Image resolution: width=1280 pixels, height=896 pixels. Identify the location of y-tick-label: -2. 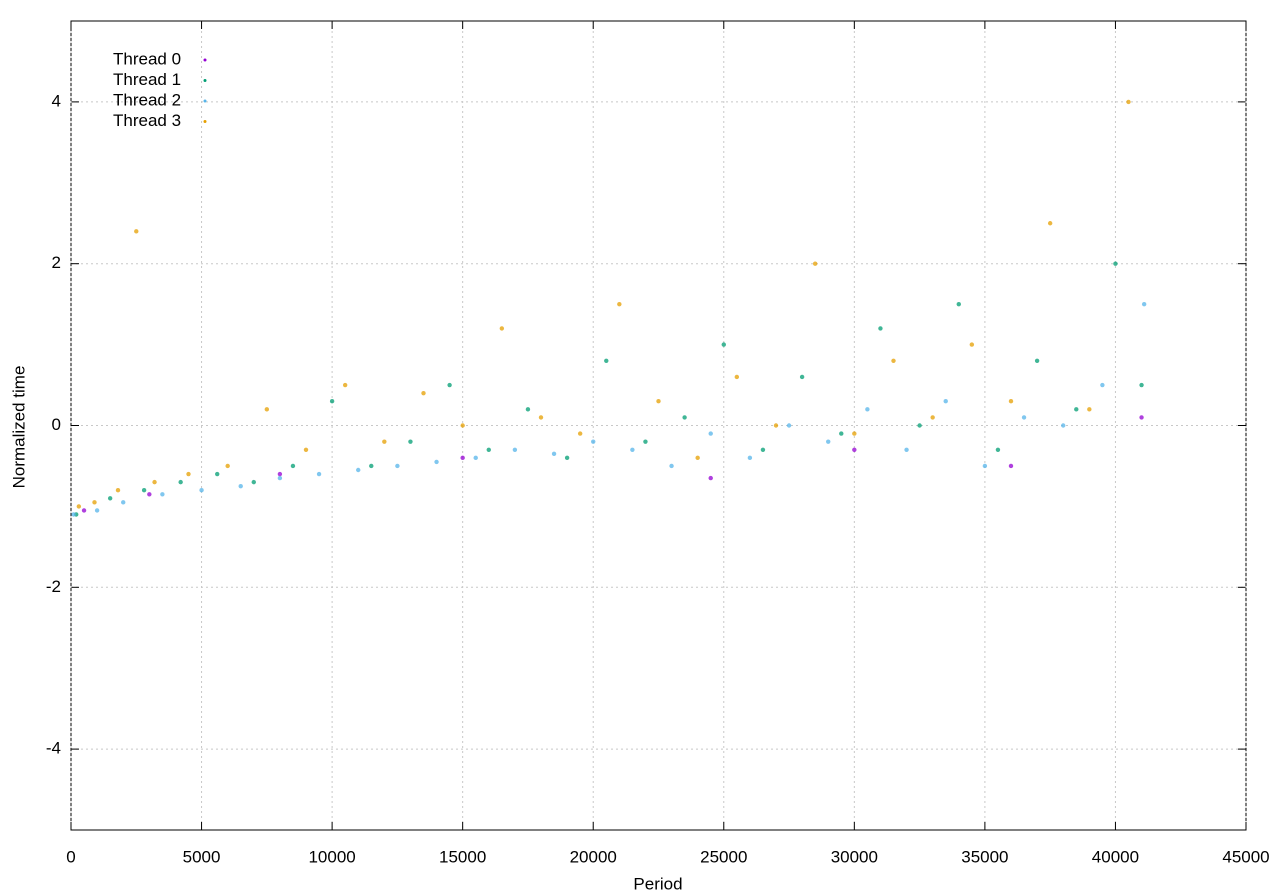
(53, 586).